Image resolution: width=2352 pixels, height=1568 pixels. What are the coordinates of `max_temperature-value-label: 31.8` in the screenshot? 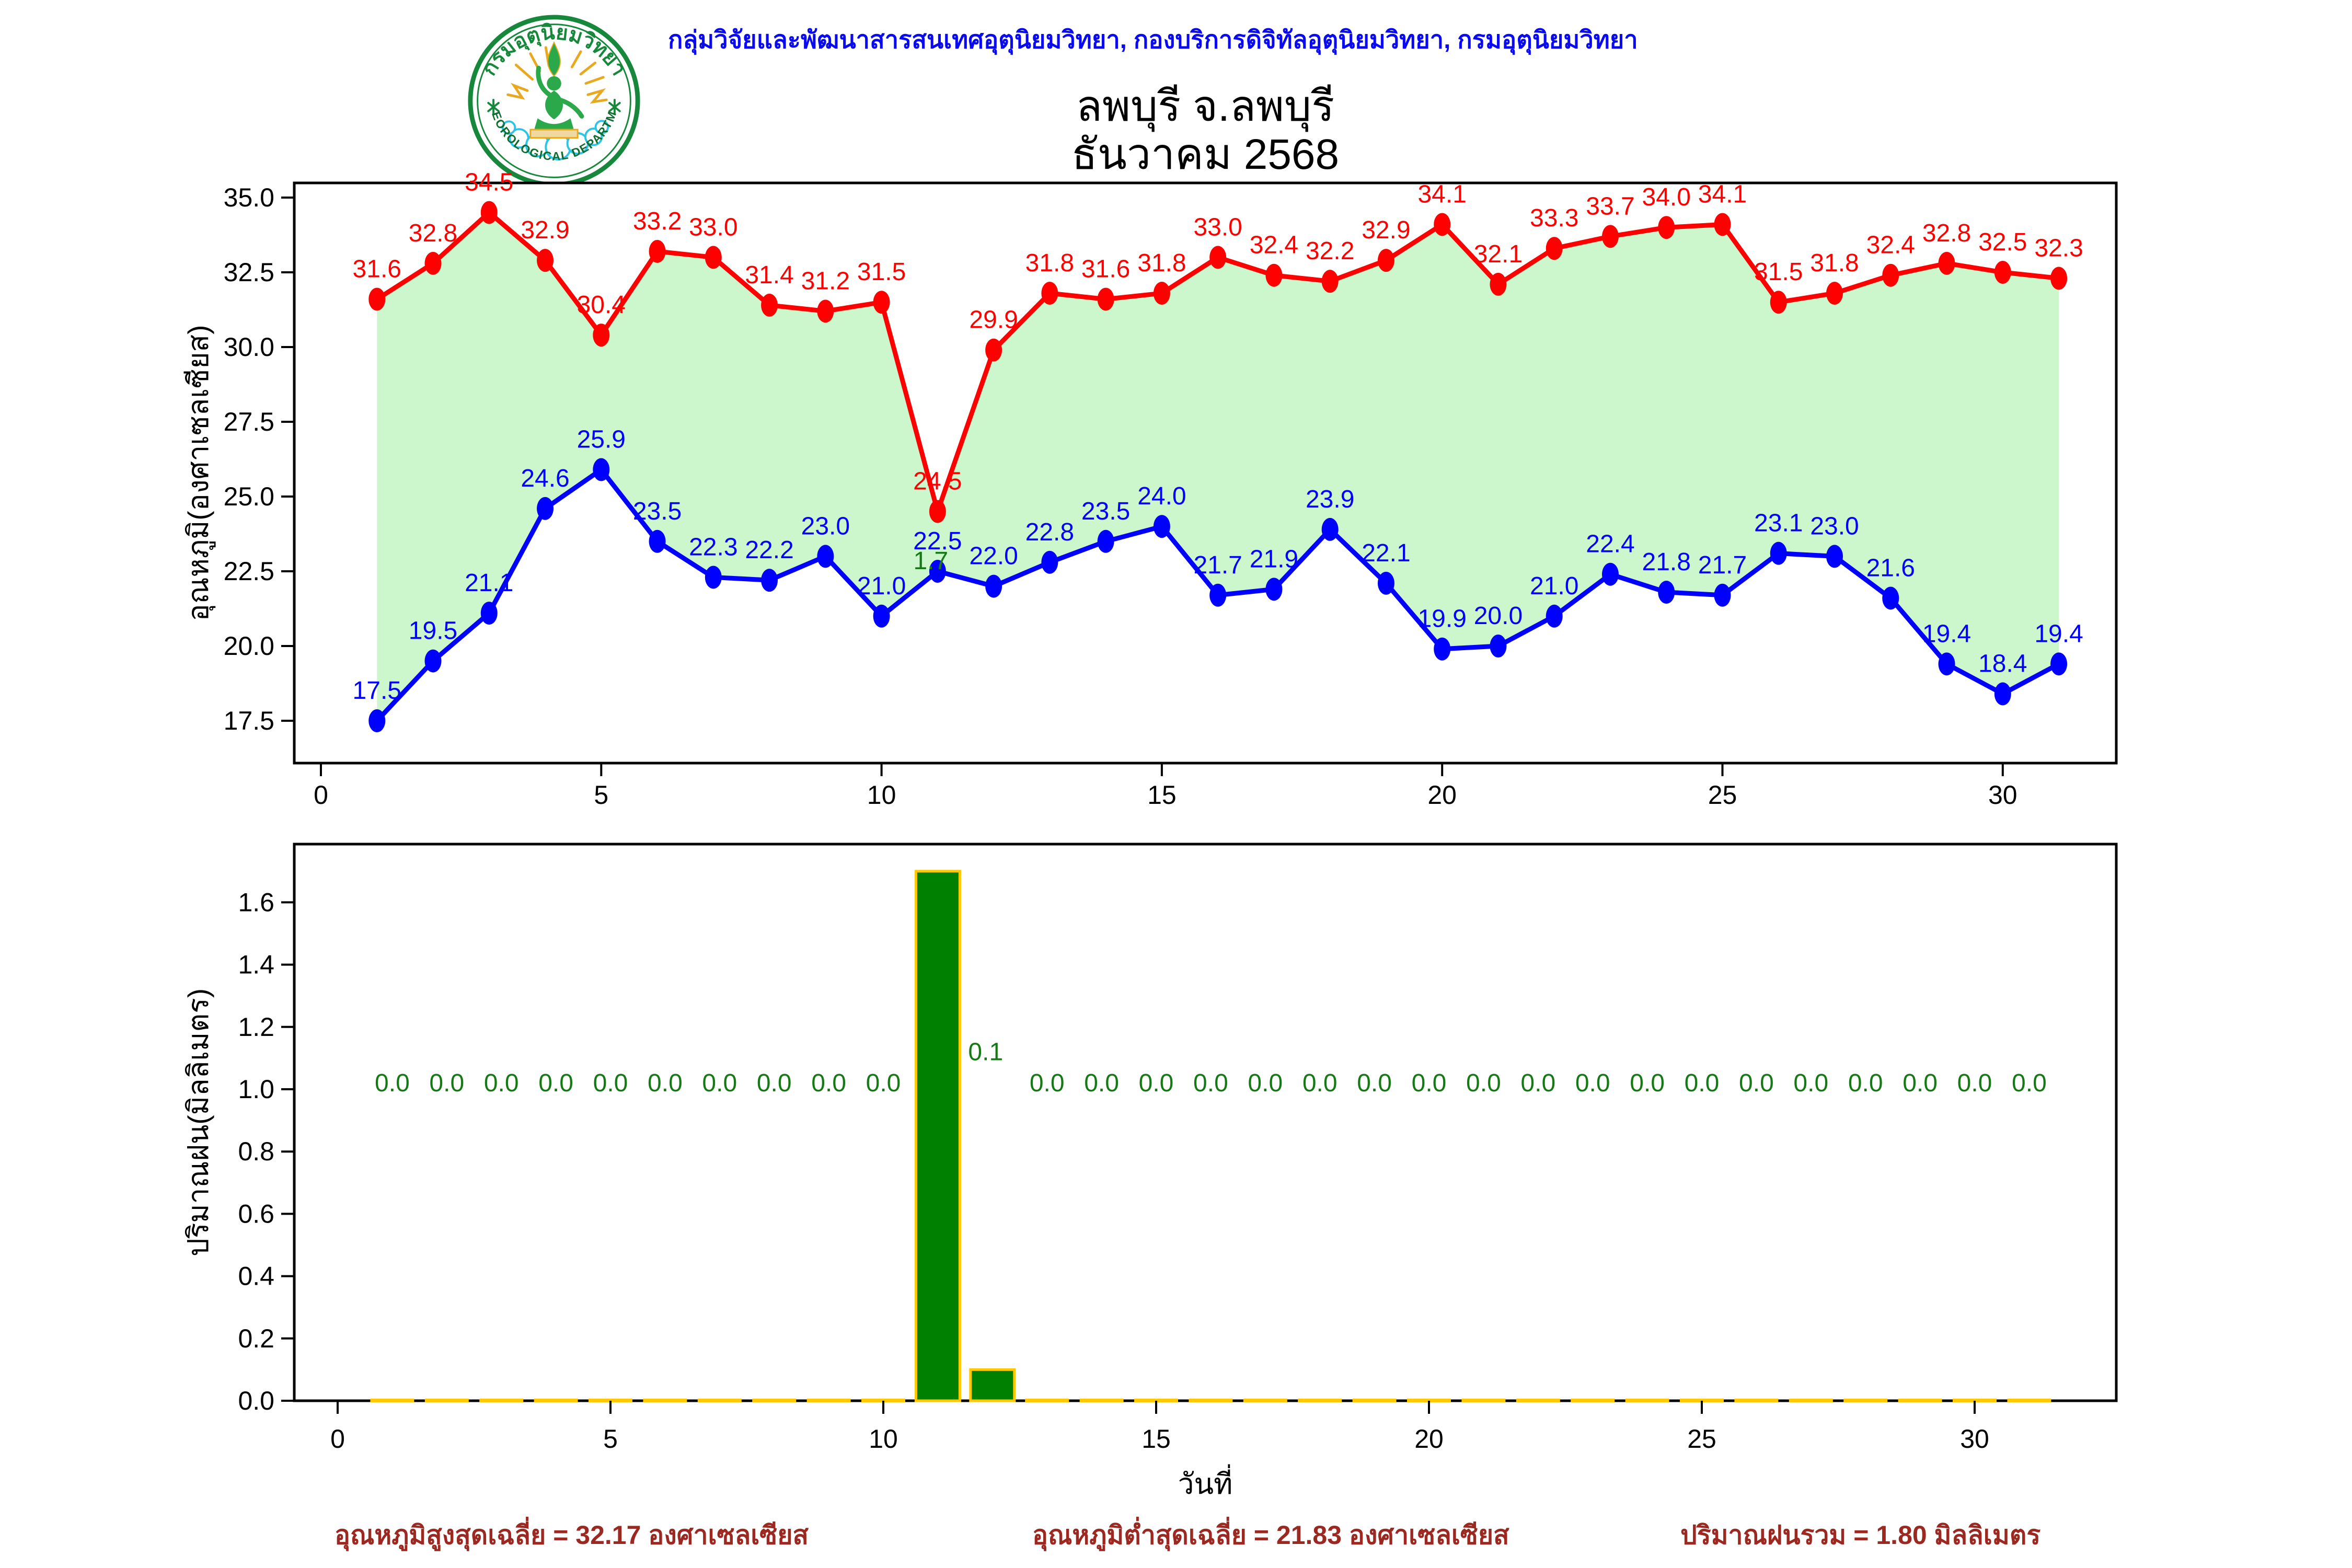 It's located at (1049, 263).